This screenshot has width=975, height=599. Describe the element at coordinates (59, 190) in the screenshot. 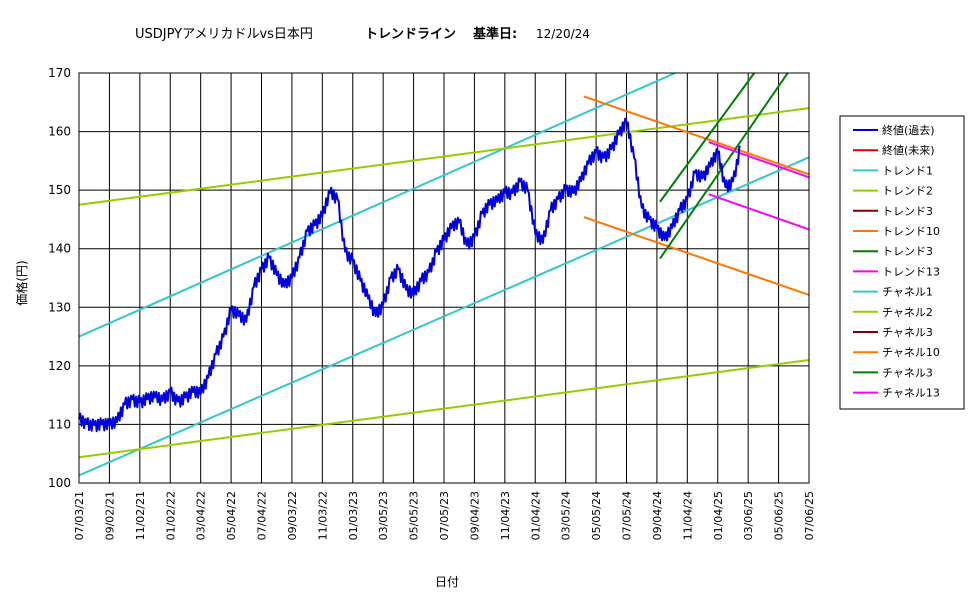

I see `y-tick-label: 150` at that location.